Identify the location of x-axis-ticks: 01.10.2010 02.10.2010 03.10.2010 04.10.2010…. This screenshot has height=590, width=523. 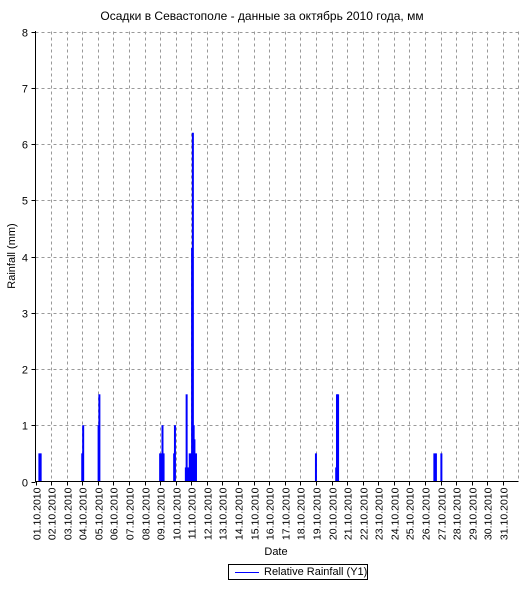
(271, 510).